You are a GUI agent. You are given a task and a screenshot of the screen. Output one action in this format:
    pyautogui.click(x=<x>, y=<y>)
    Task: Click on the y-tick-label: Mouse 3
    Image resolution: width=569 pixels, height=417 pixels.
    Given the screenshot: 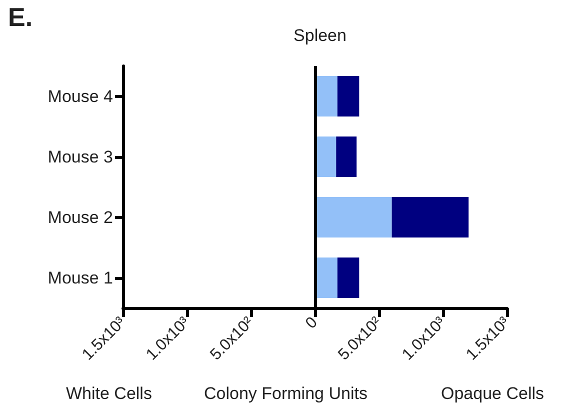 What is the action you would take?
    pyautogui.click(x=80, y=156)
    